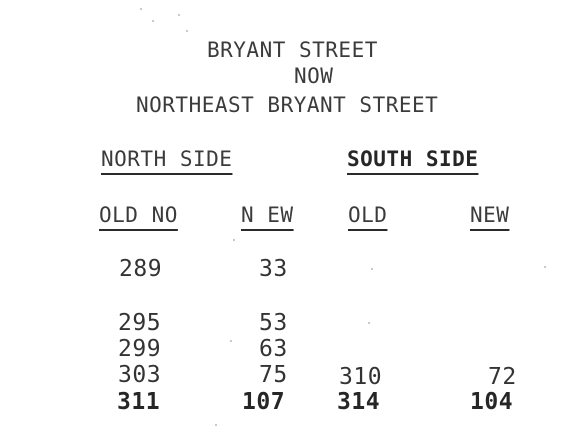  I want to click on south-old-number: 310, so click(361, 377).